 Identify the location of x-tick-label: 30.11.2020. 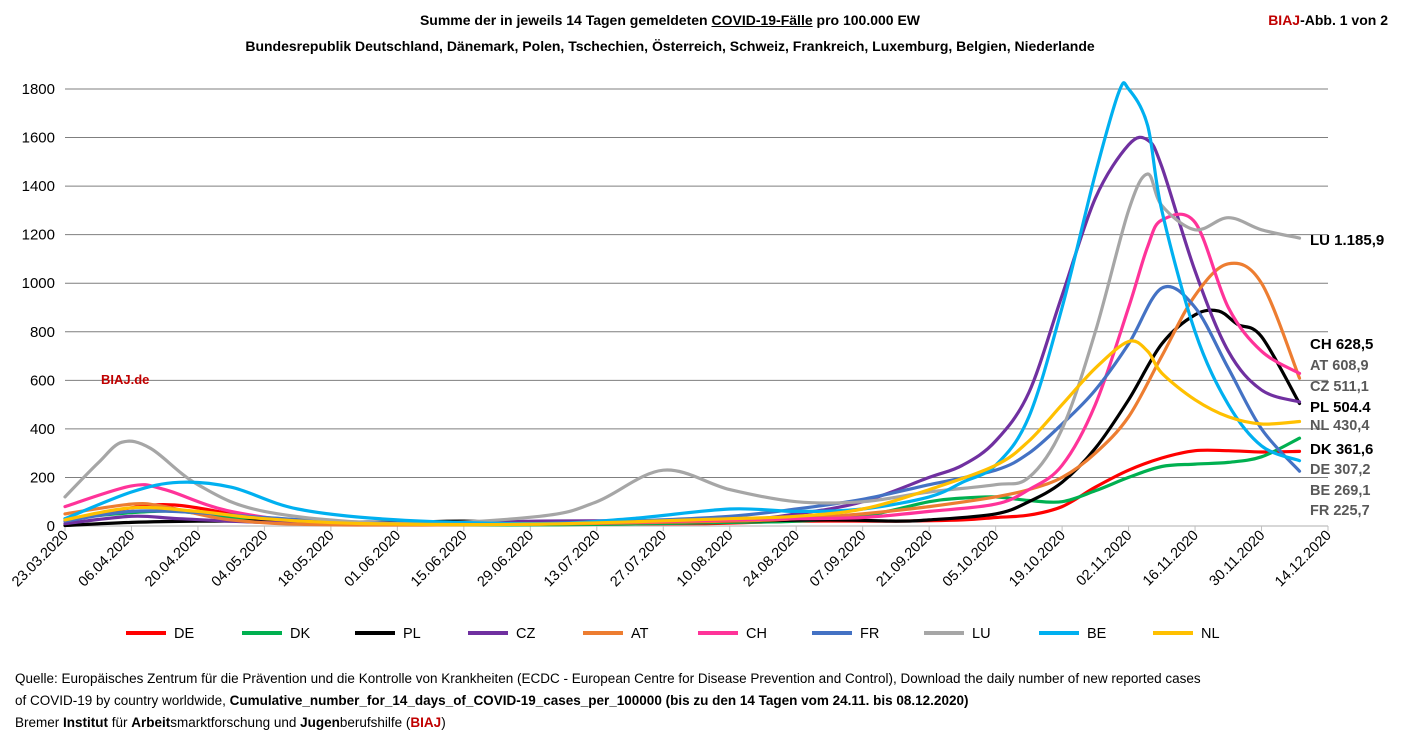
(1237, 559).